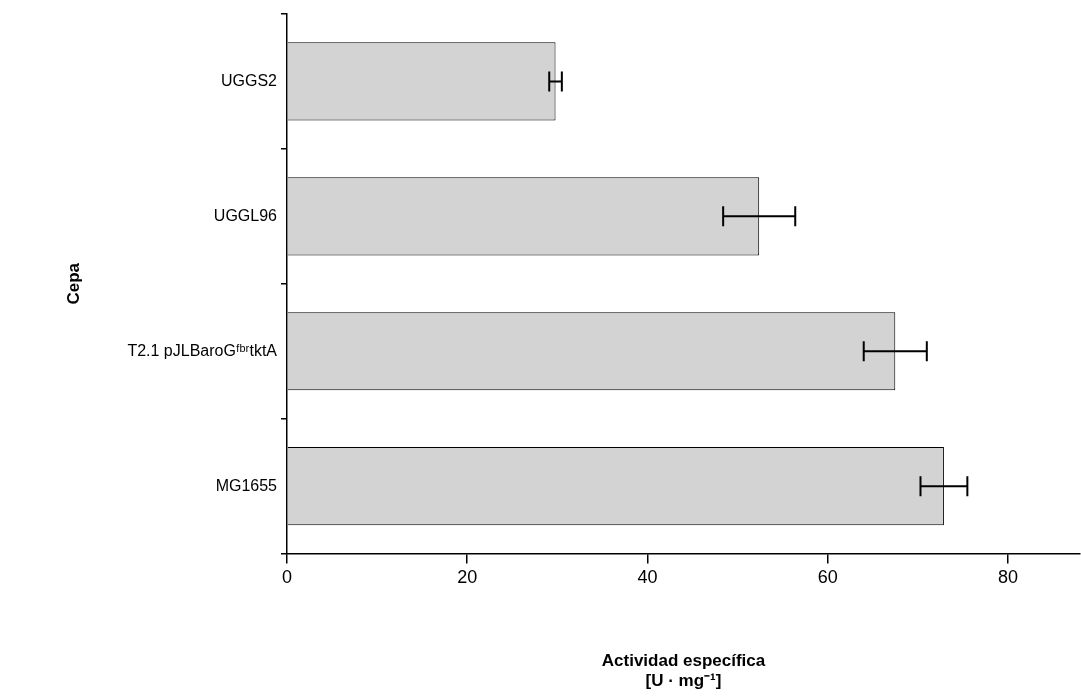 This screenshot has height=698, width=1081. Describe the element at coordinates (246, 485) in the screenshot. I see `y-tick-label: MG1655` at that location.